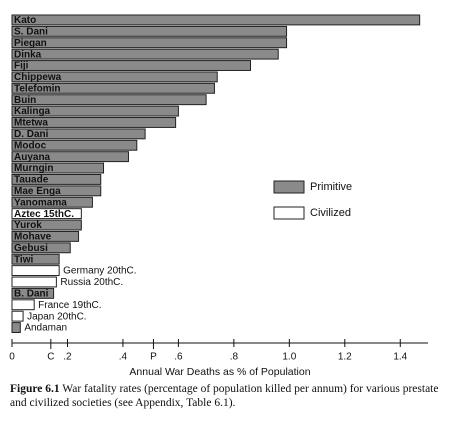  Describe the element at coordinates (33, 237) in the screenshot. I see `bar-label: Mohave` at that location.